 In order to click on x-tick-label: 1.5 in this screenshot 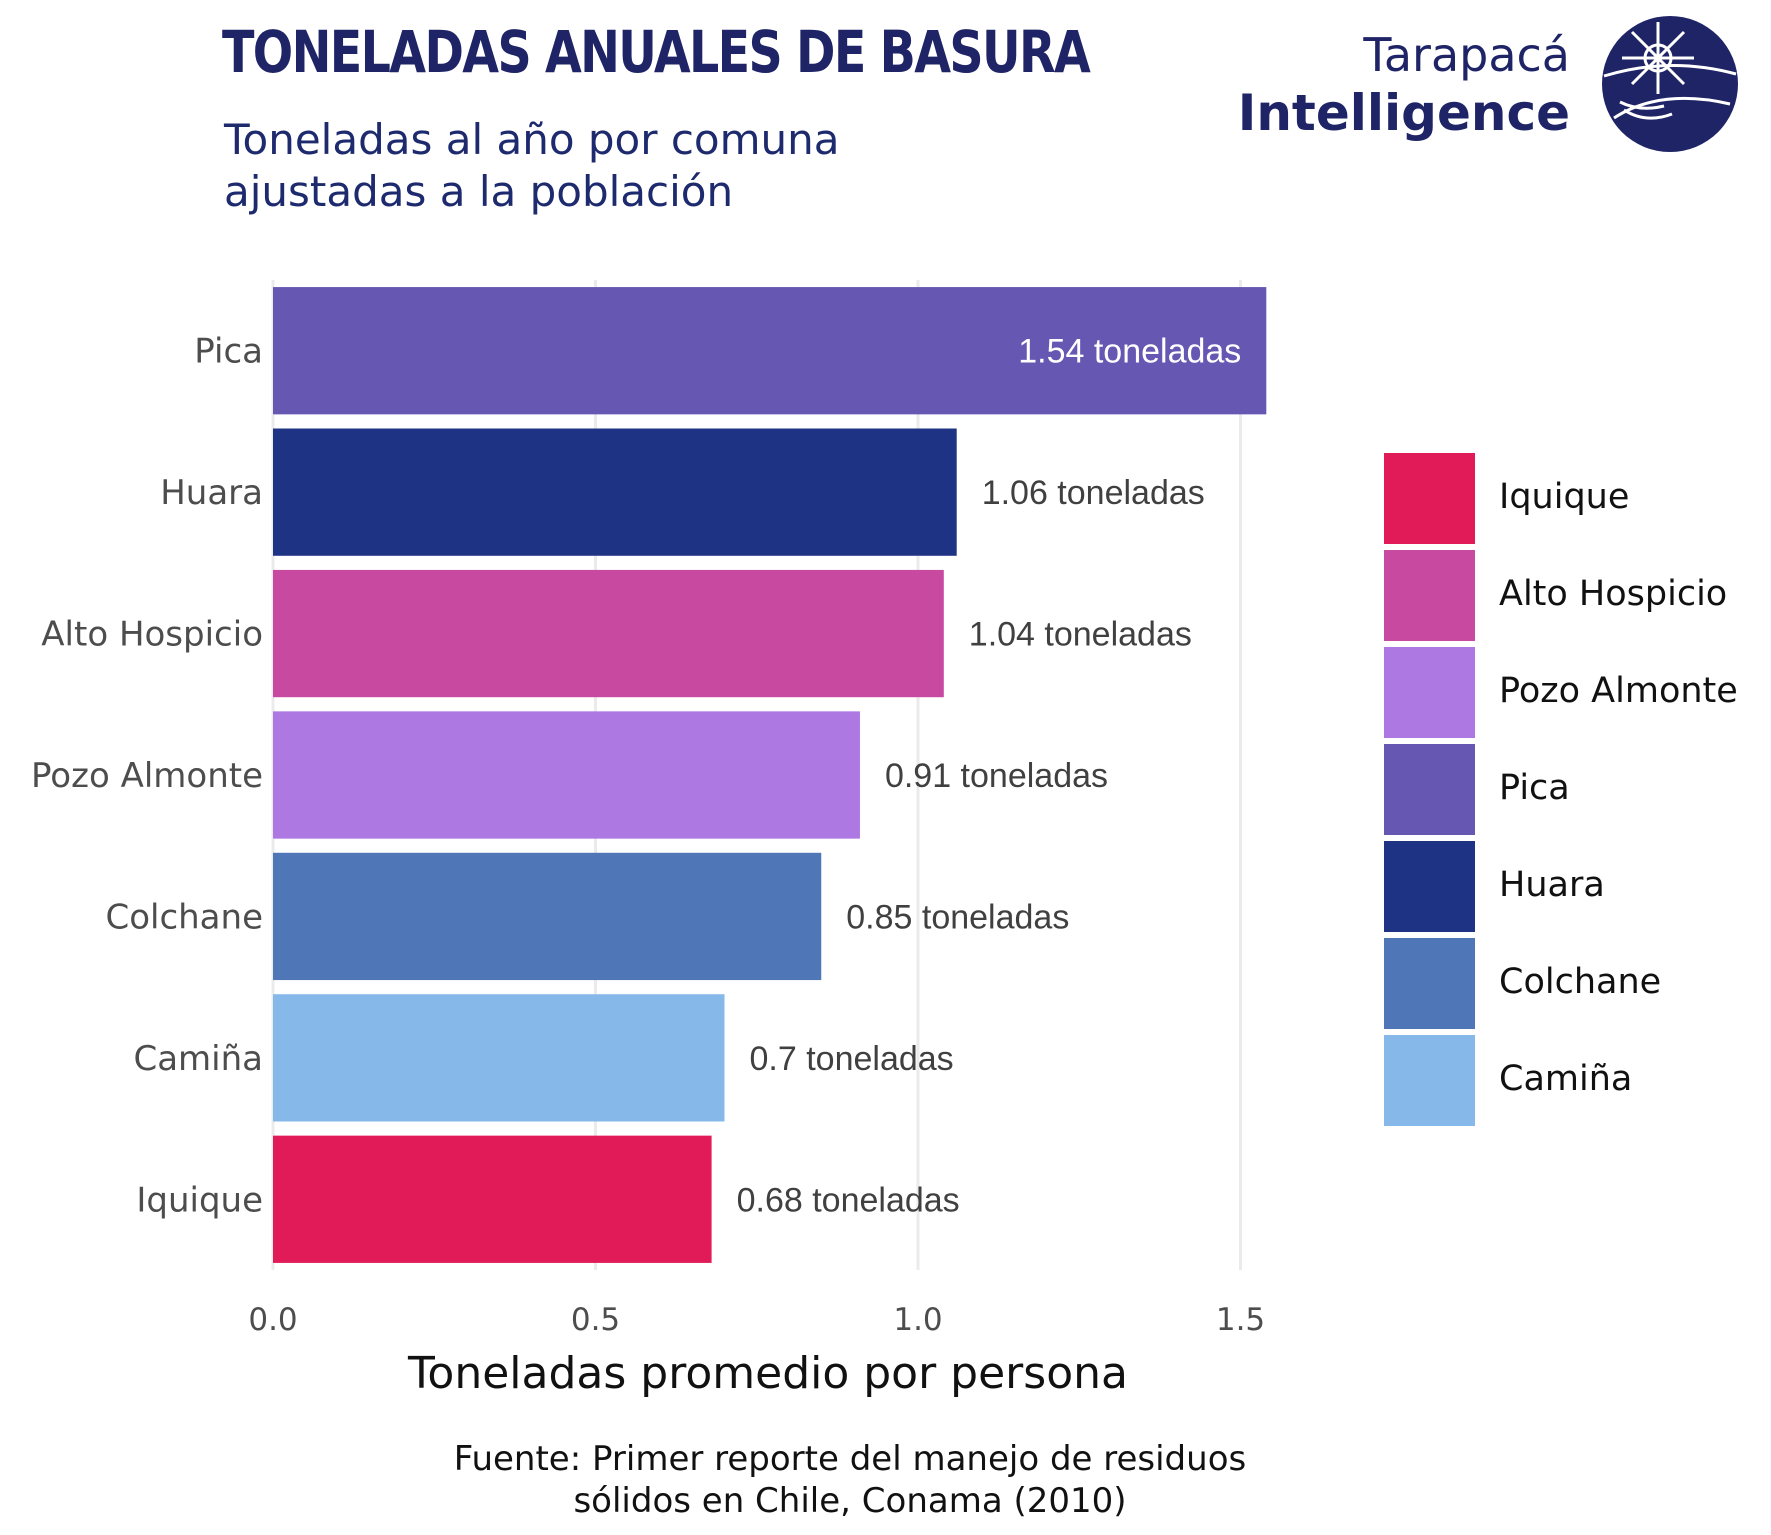, I will do `click(1240, 1320)`.